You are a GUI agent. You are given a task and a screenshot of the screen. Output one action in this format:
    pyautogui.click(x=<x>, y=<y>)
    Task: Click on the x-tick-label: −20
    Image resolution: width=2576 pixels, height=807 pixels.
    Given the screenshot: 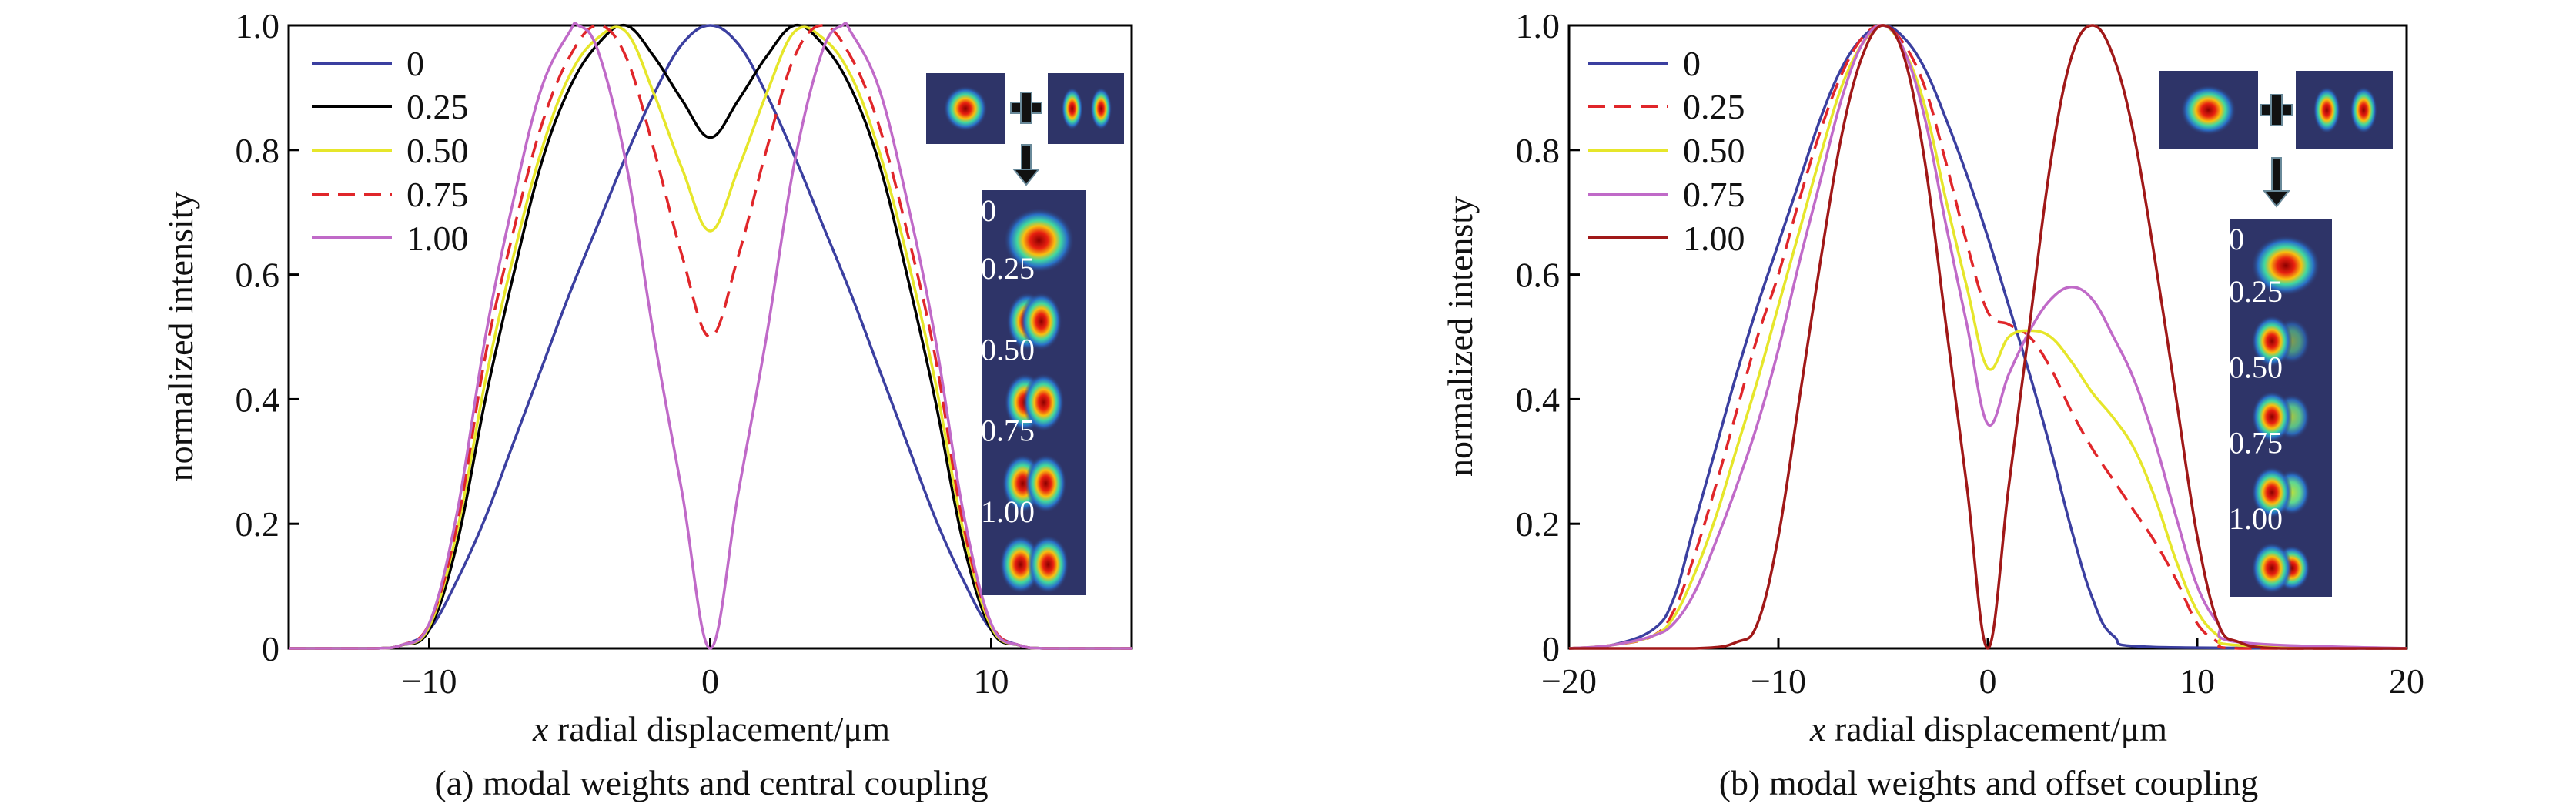 What is the action you would take?
    pyautogui.click(x=1569, y=681)
    